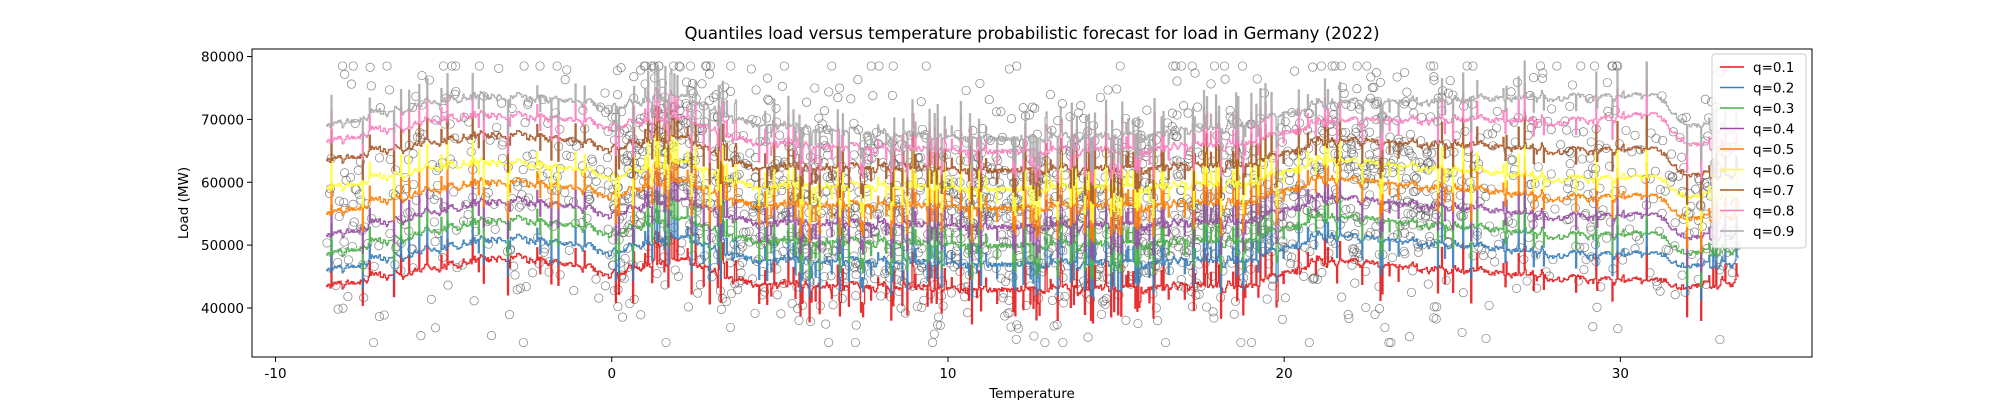  What do you see at coordinates (947, 369) in the screenshot?
I see `x-axis: -10 0 10 20 30` at bounding box center [947, 369].